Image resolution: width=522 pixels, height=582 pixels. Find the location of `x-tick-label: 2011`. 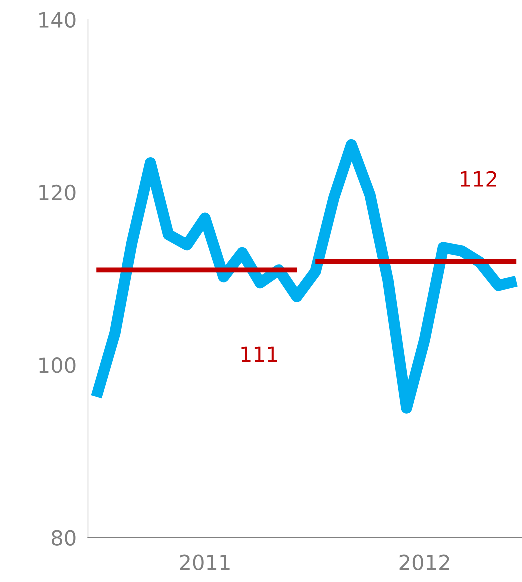

x-tick-label: 2011 is located at coordinates (205, 562).